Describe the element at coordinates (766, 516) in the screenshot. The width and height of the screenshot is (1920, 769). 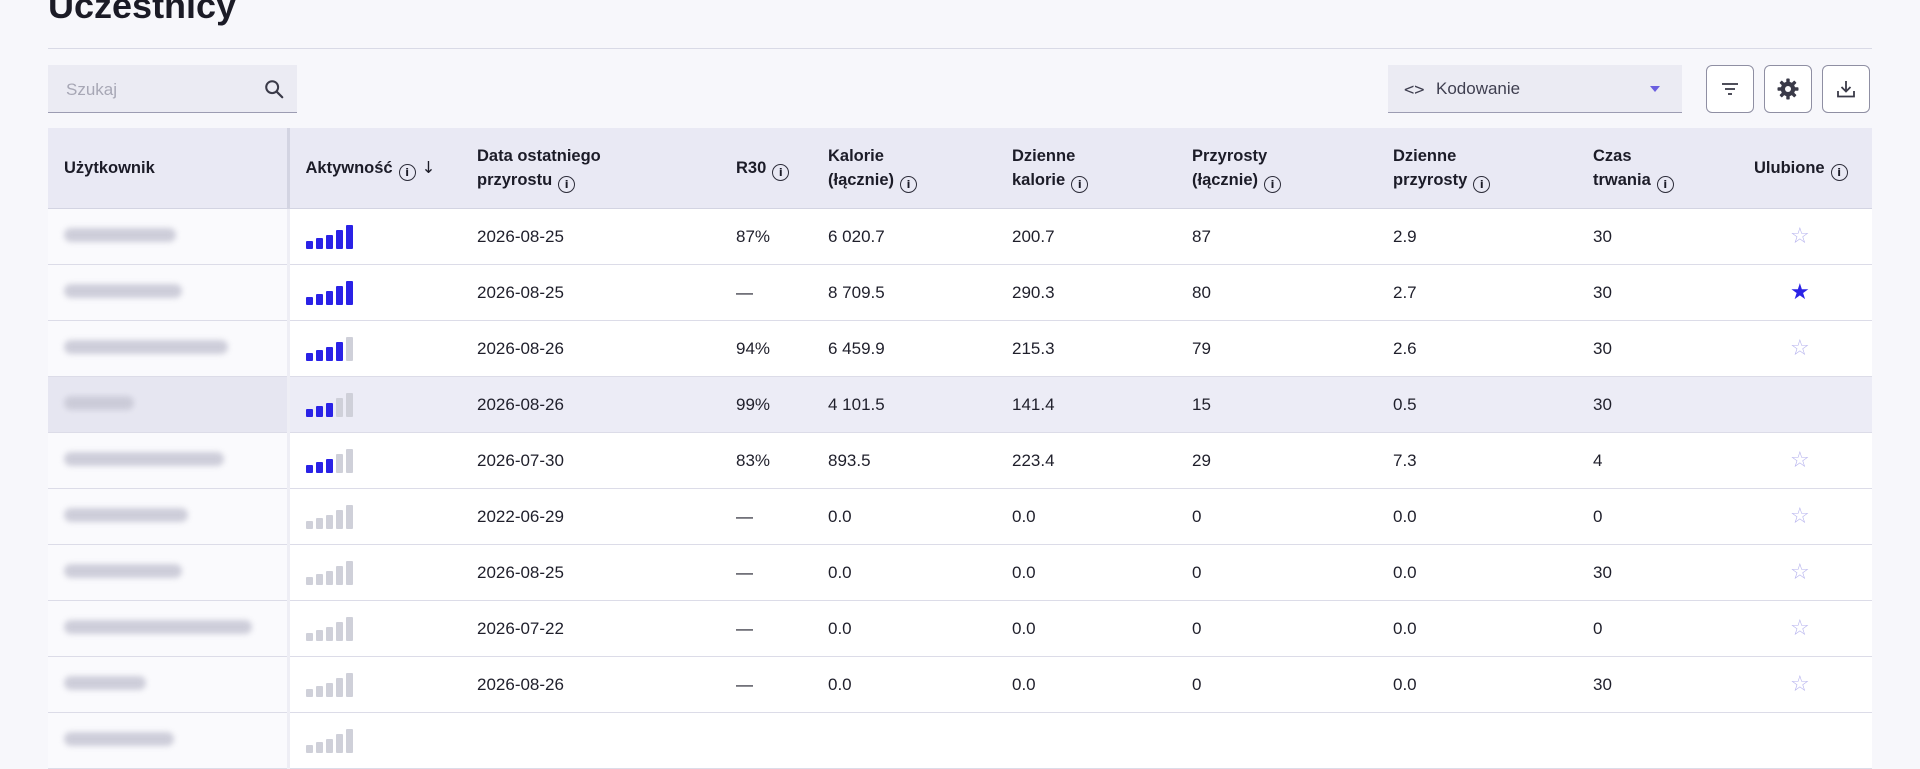
I see `r30-cell: —` at that location.